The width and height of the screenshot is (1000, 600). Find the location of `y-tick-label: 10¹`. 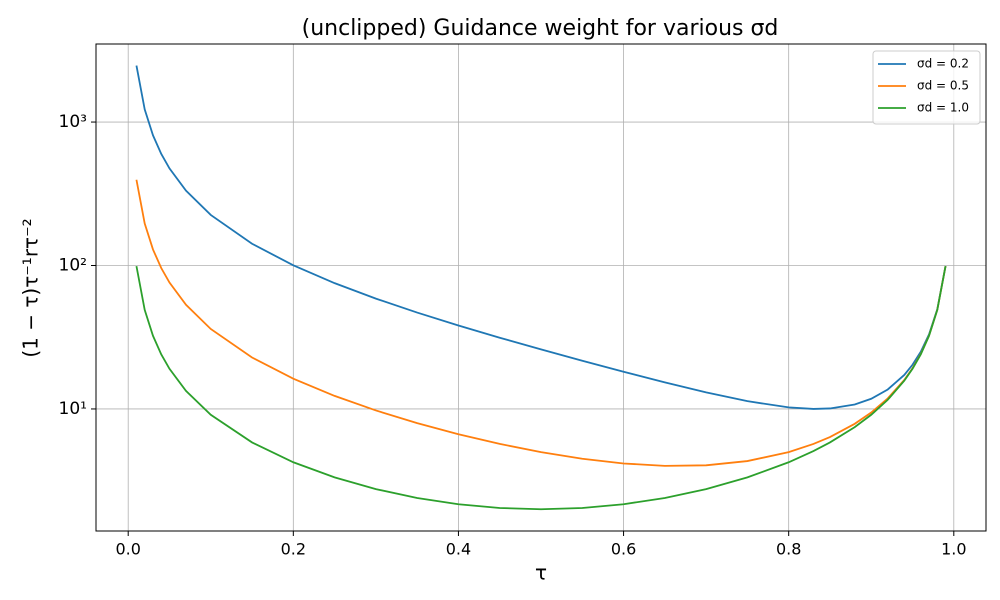

y-tick-label: 10¹ is located at coordinates (73, 409).